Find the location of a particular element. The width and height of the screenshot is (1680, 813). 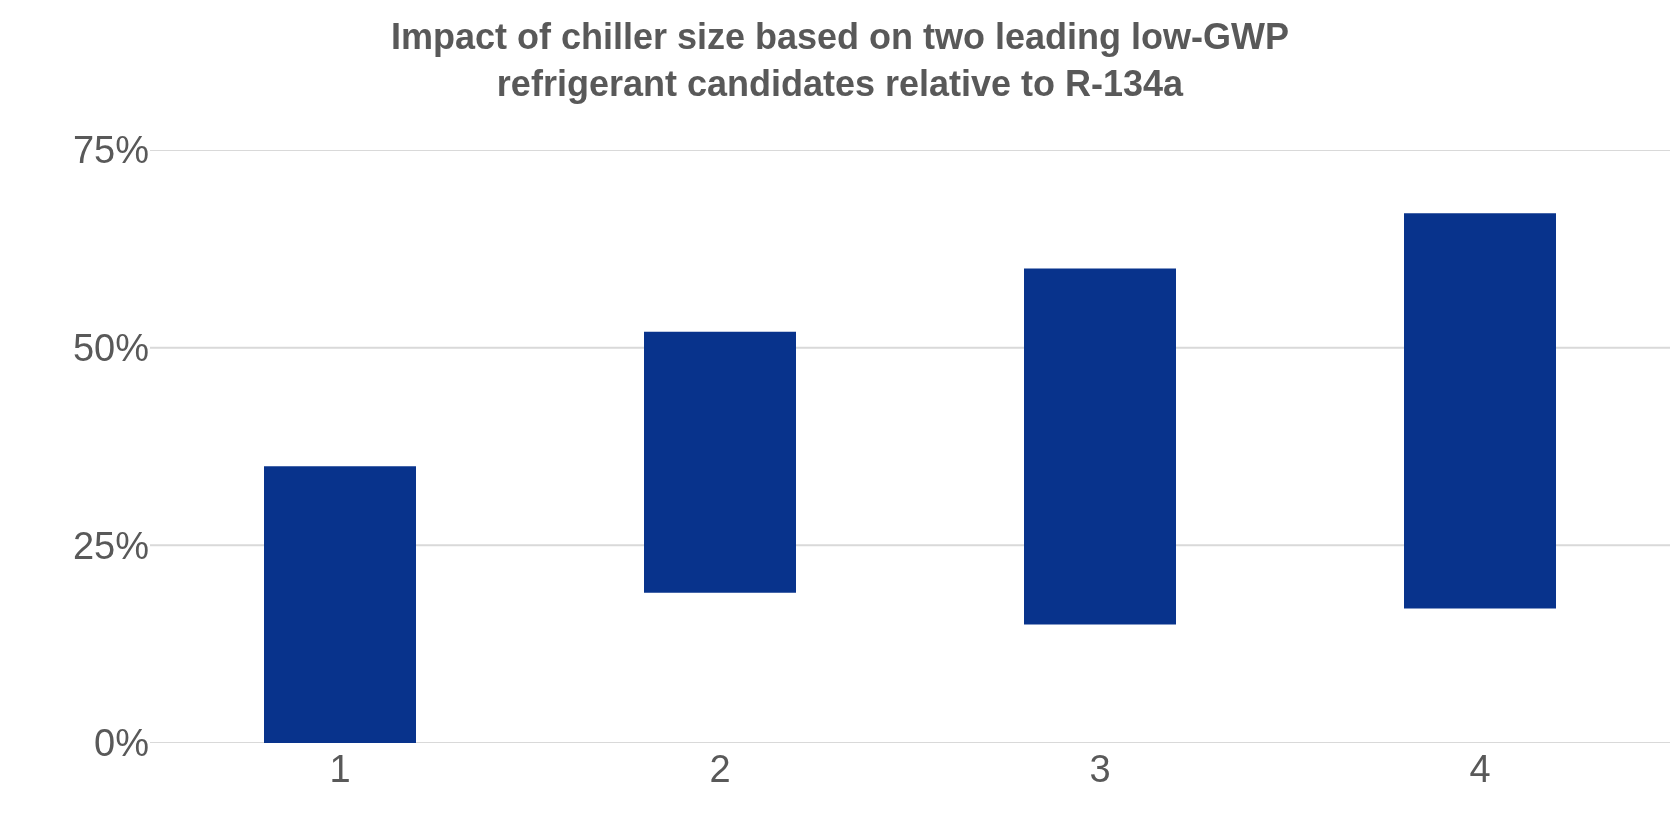

chart-title: Impact of chiller size based on two leading low-GWP refrigerant candidates relative to R-134a is located at coordinates (840, 59).